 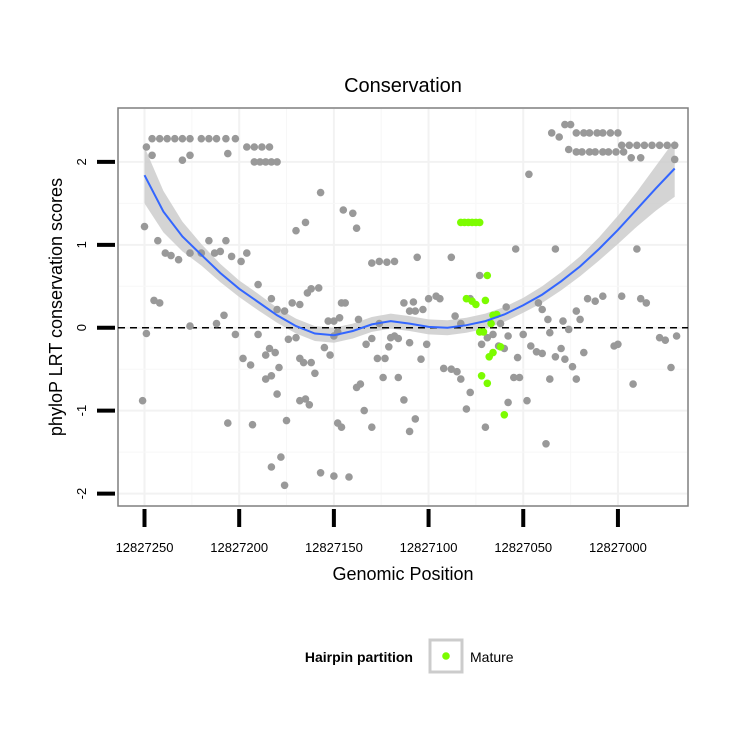 I want to click on x-axis-label: Genomic Position, so click(x=402, y=574).